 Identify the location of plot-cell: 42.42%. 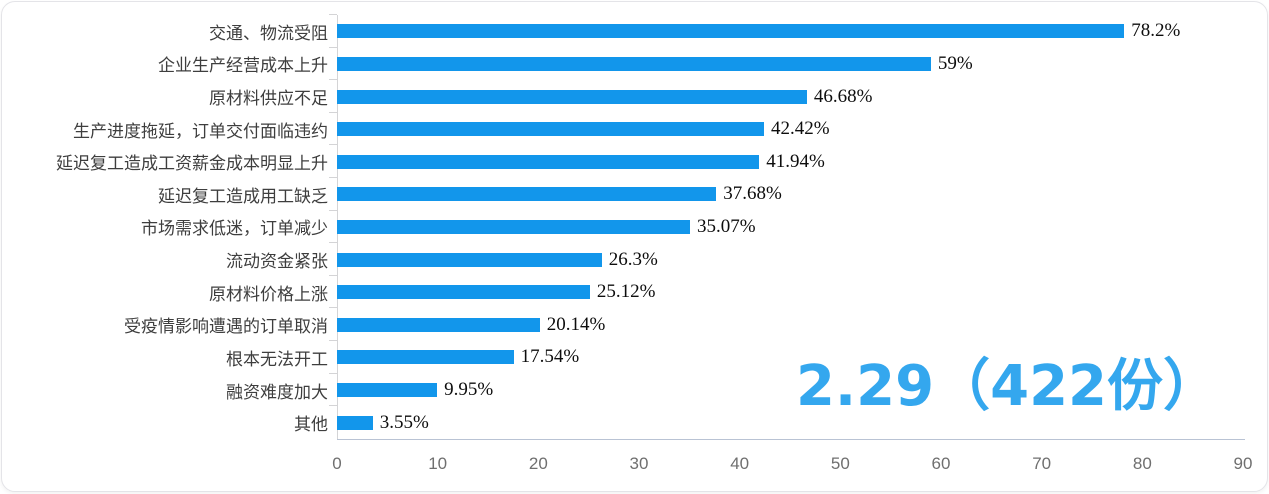
(786, 128).